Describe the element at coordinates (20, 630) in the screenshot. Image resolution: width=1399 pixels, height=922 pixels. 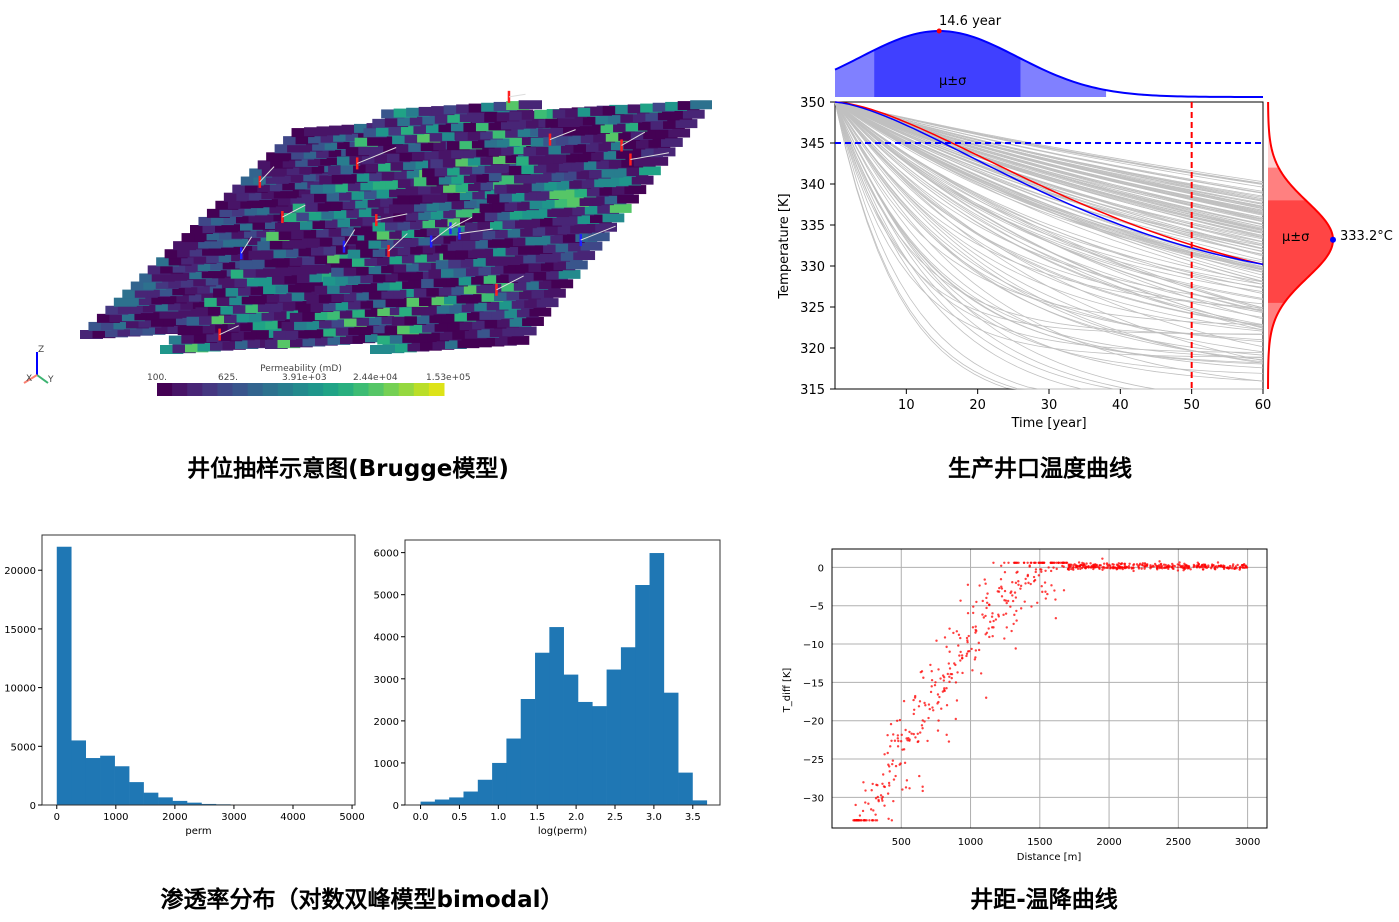
I see `y-tick-label: 15000` at that location.